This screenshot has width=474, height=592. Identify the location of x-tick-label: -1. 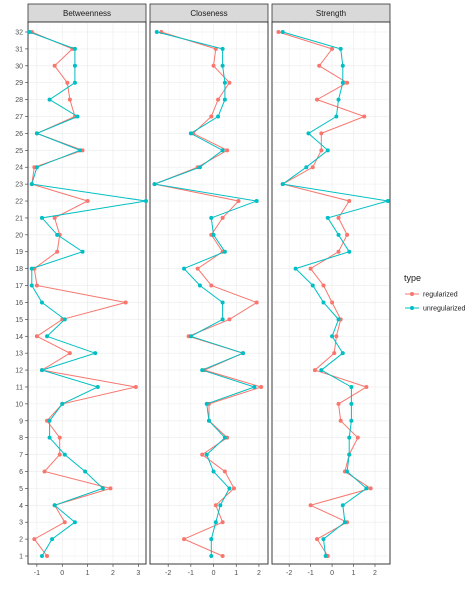
(311, 573).